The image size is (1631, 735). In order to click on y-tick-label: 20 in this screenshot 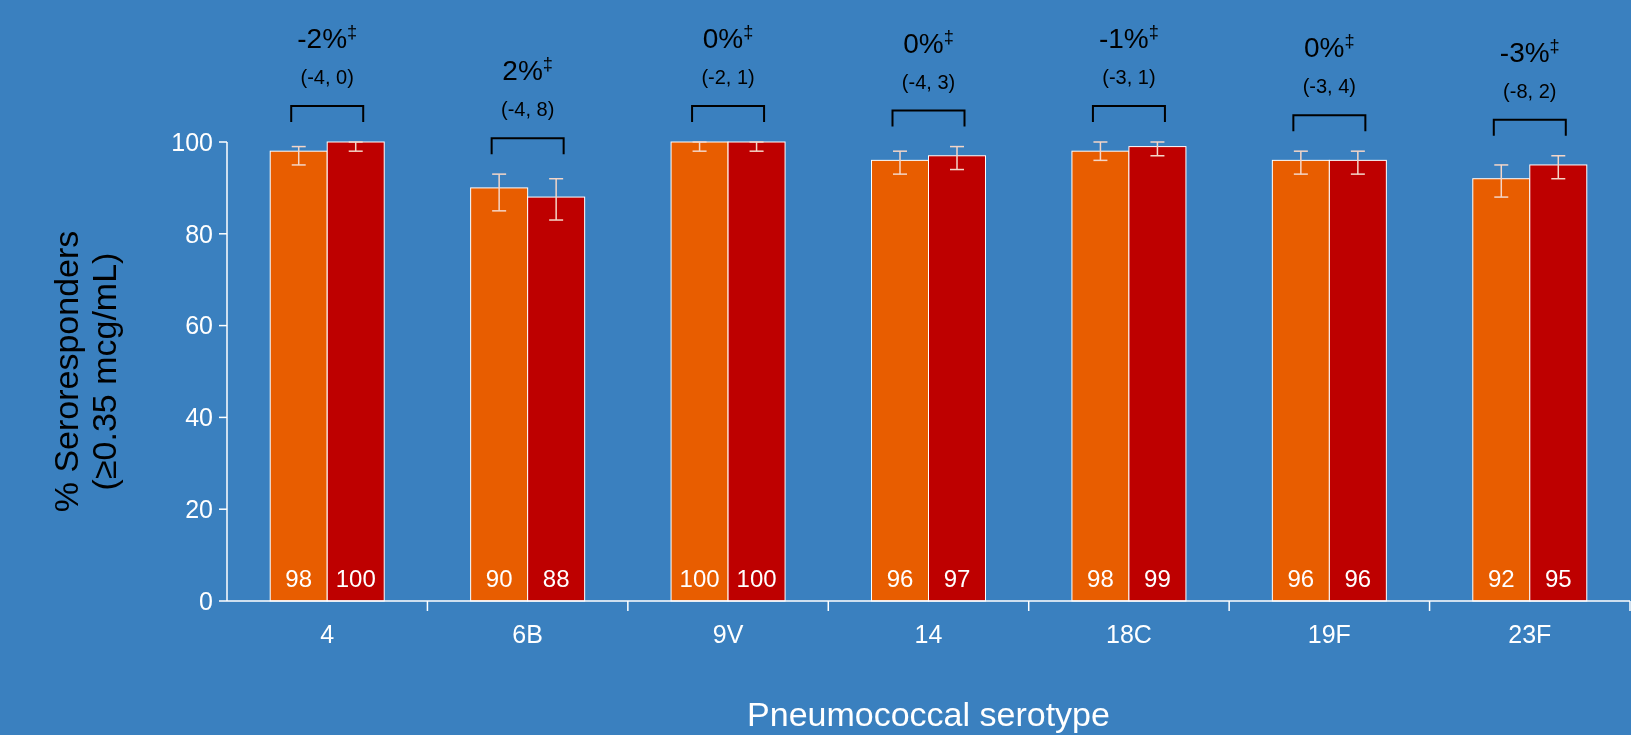, I will do `click(199, 508)`.